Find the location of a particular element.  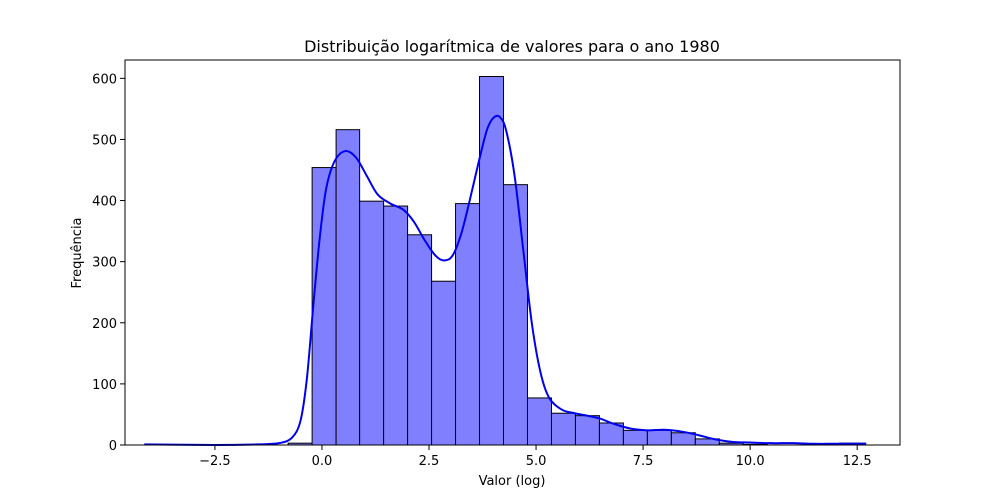

y-tick-label: 100 is located at coordinates (104, 385).